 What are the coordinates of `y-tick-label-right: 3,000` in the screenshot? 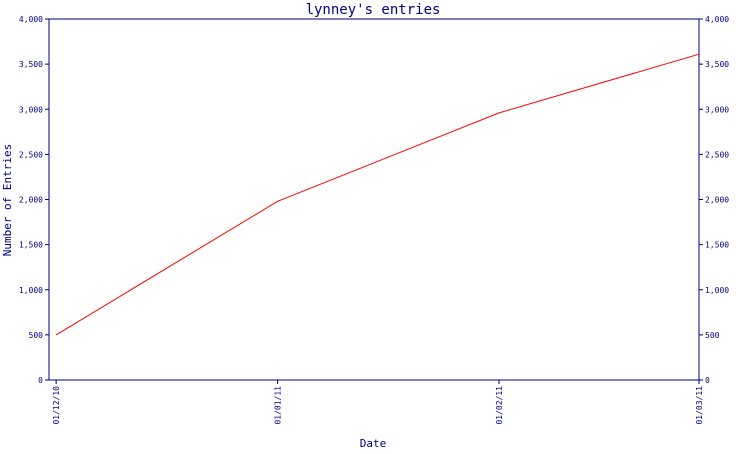 It's located at (717, 109).